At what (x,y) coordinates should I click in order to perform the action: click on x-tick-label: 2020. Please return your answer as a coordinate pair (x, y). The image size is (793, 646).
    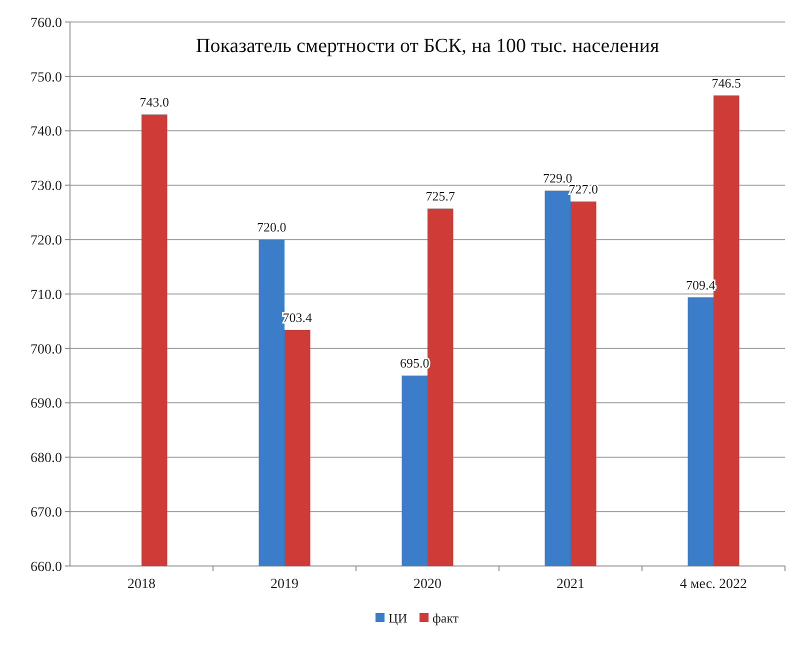
    Looking at the image, I should click on (428, 584).